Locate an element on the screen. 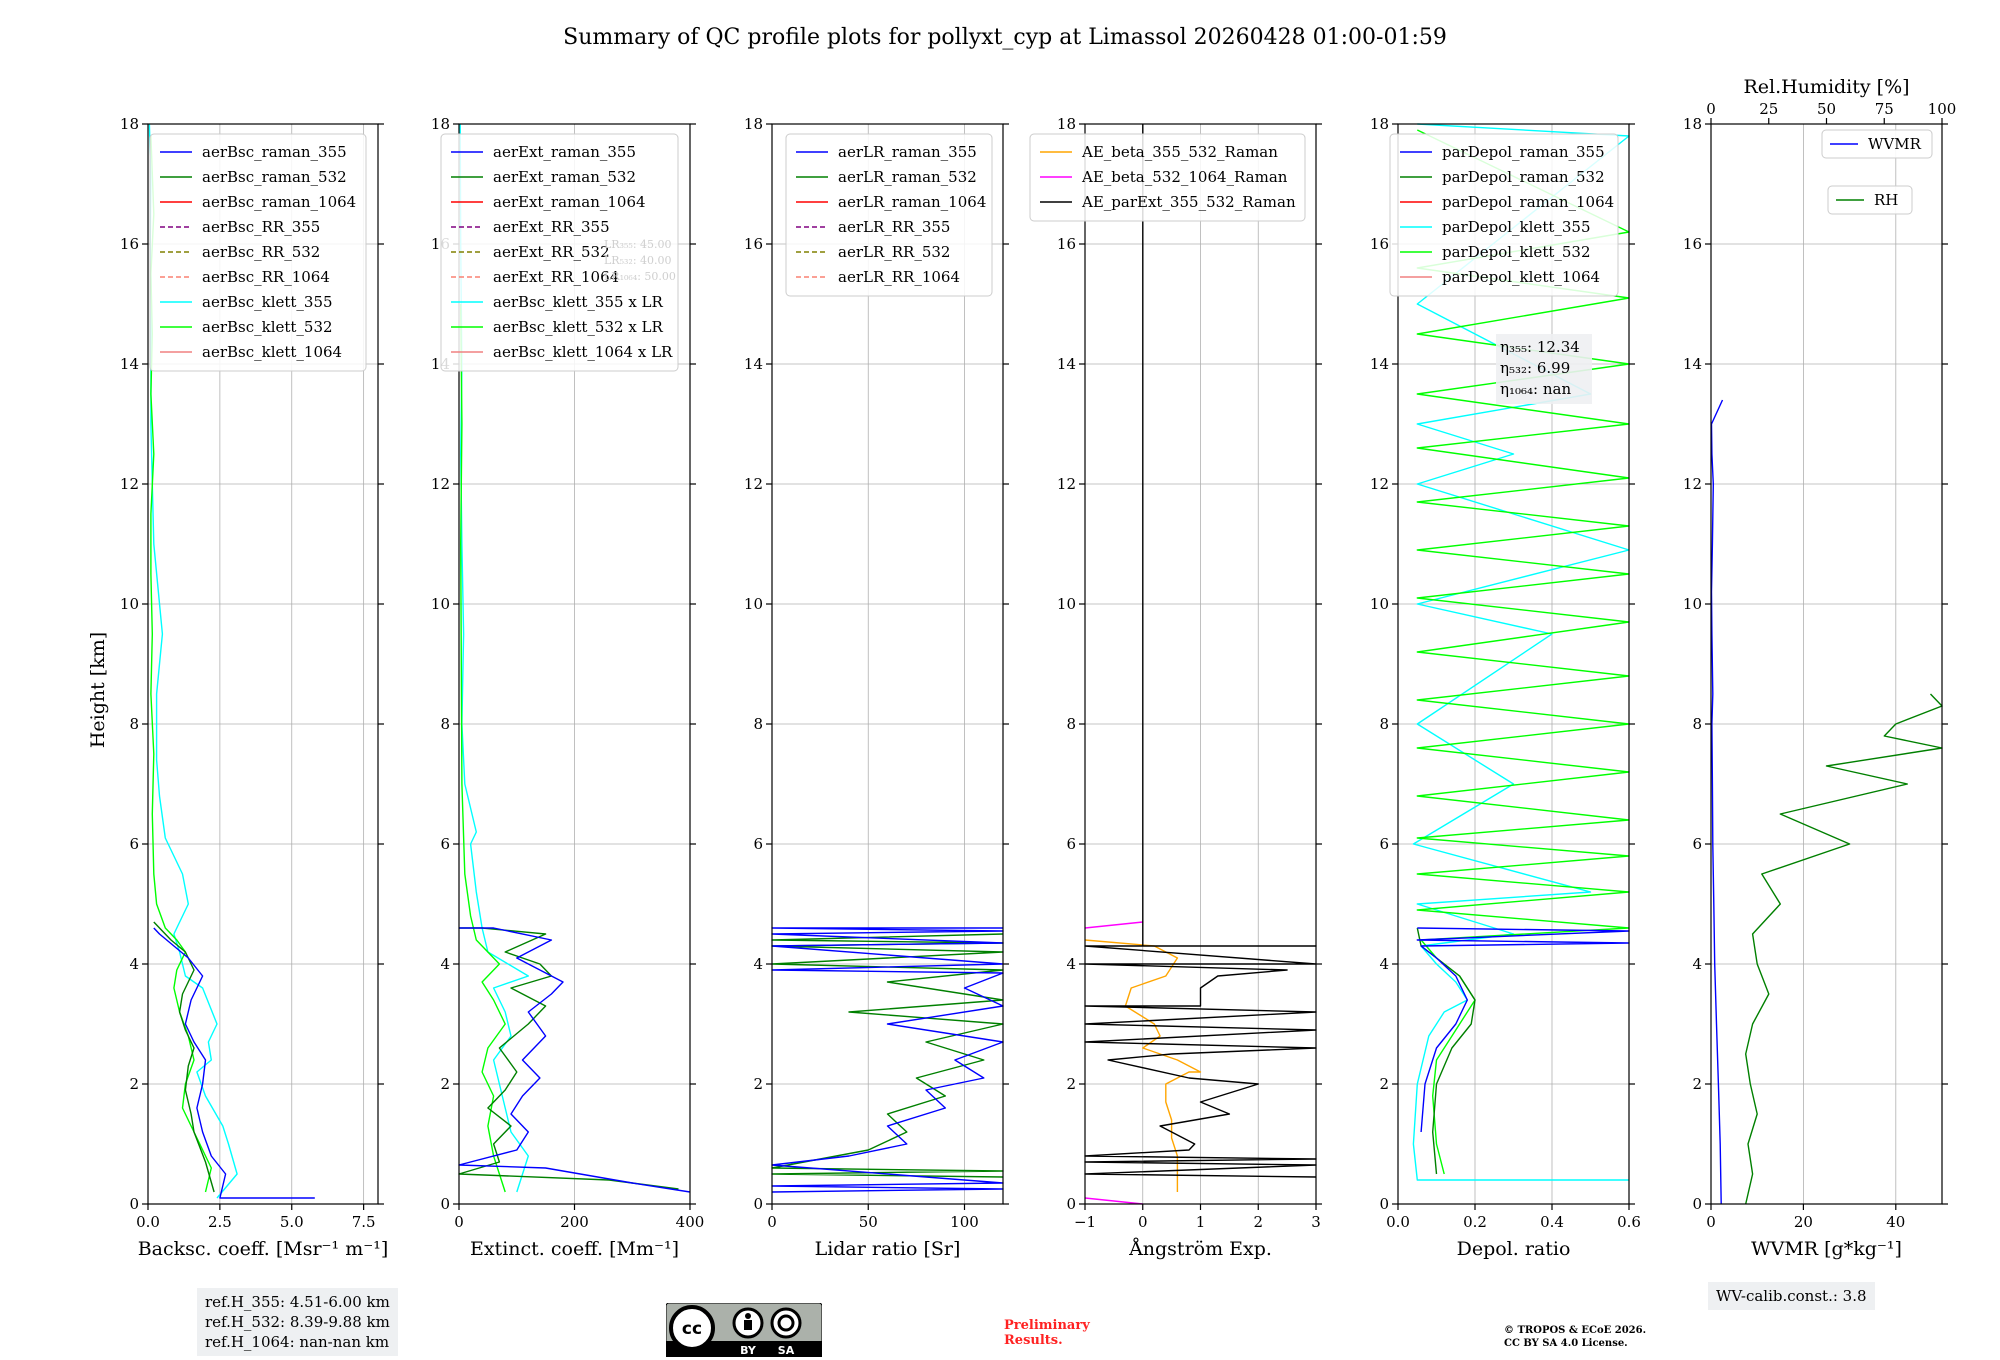 The height and width of the screenshot is (1360, 2000). series-AE_parExt_355_532_Raman is located at coordinates (1200, 651).